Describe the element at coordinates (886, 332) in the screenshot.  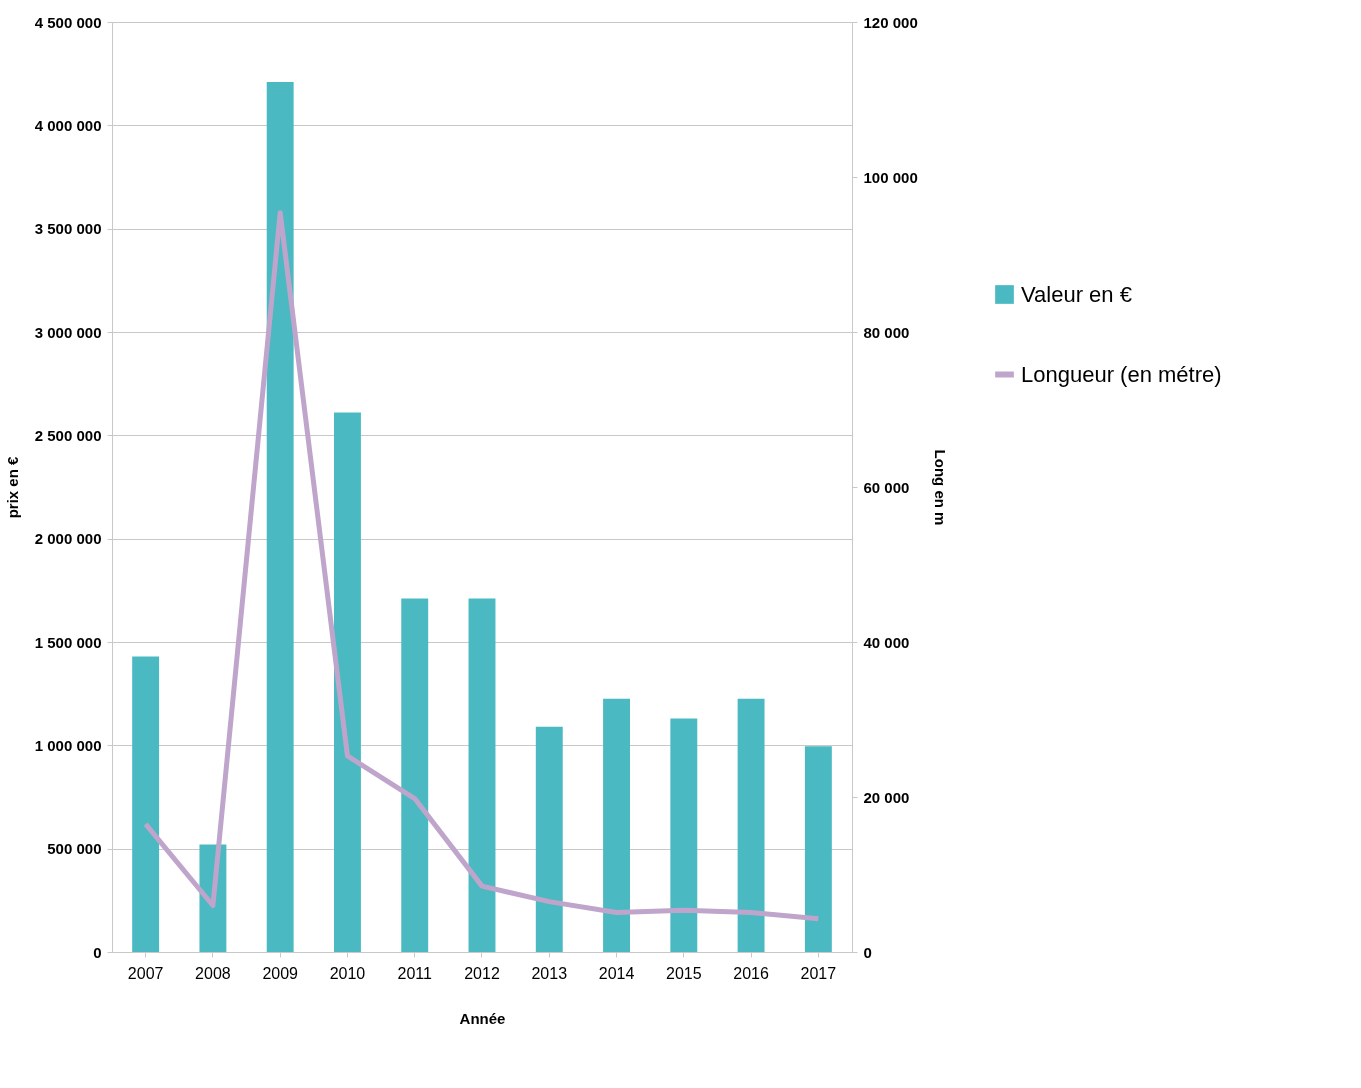
I see `y2-tick-label: 80 000` at that location.